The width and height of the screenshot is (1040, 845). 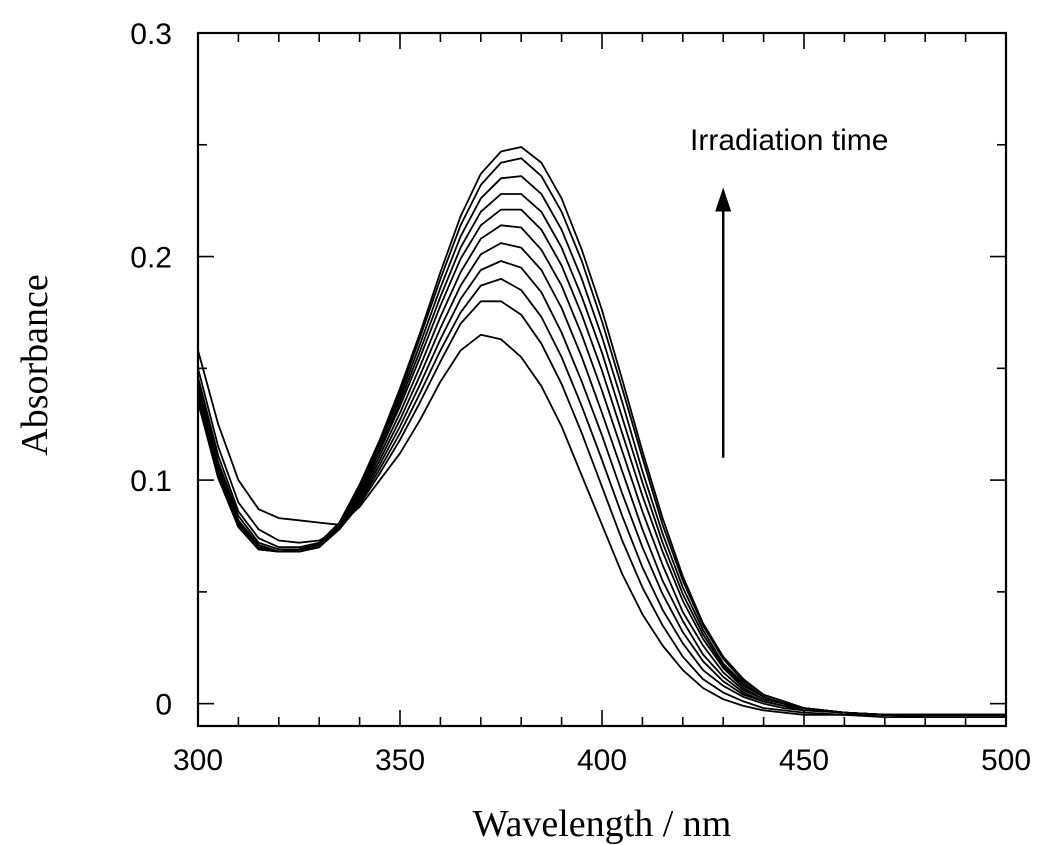 What do you see at coordinates (1006, 760) in the screenshot?
I see `x-tick-label: 500` at bounding box center [1006, 760].